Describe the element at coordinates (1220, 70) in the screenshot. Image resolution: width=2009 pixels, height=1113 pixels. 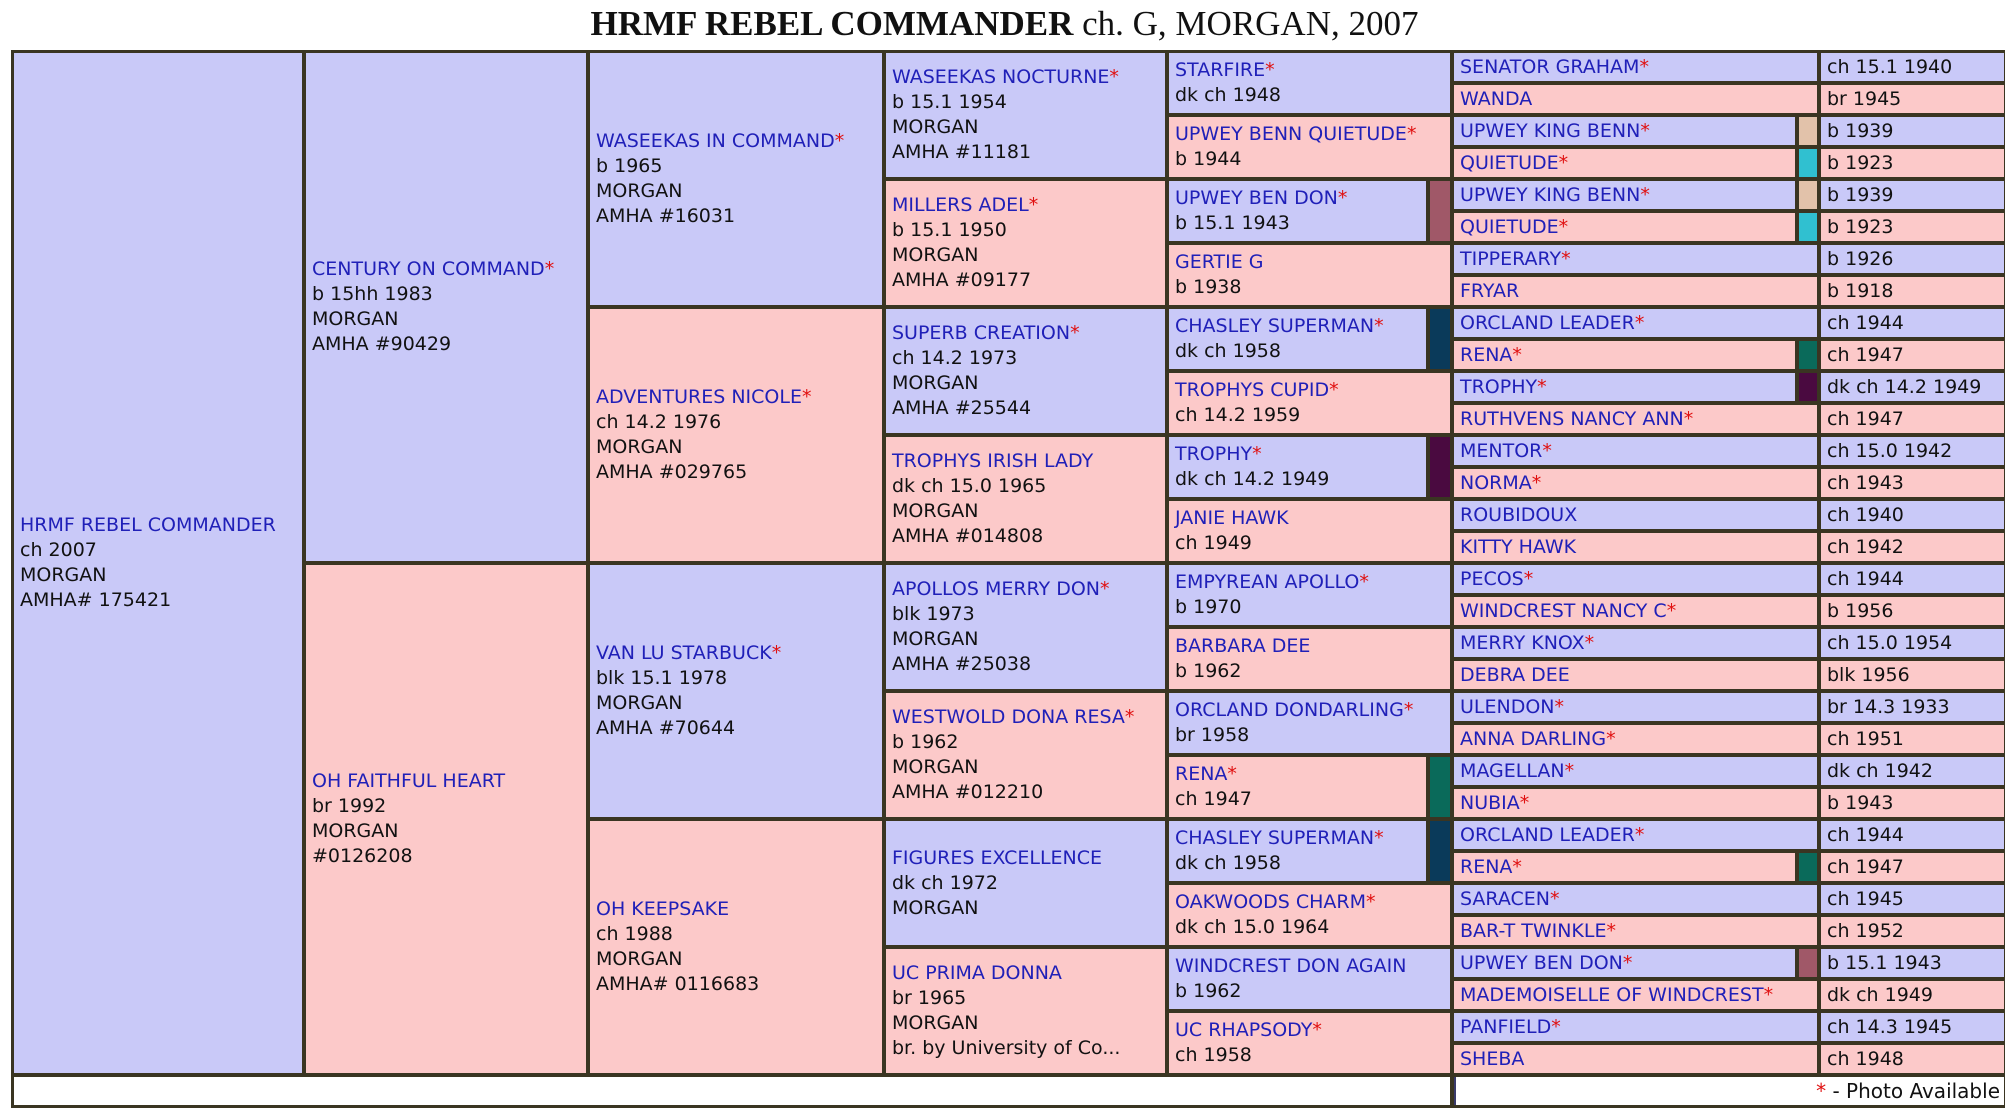
I see `ancestor-name-link: STARFIRE` at that location.